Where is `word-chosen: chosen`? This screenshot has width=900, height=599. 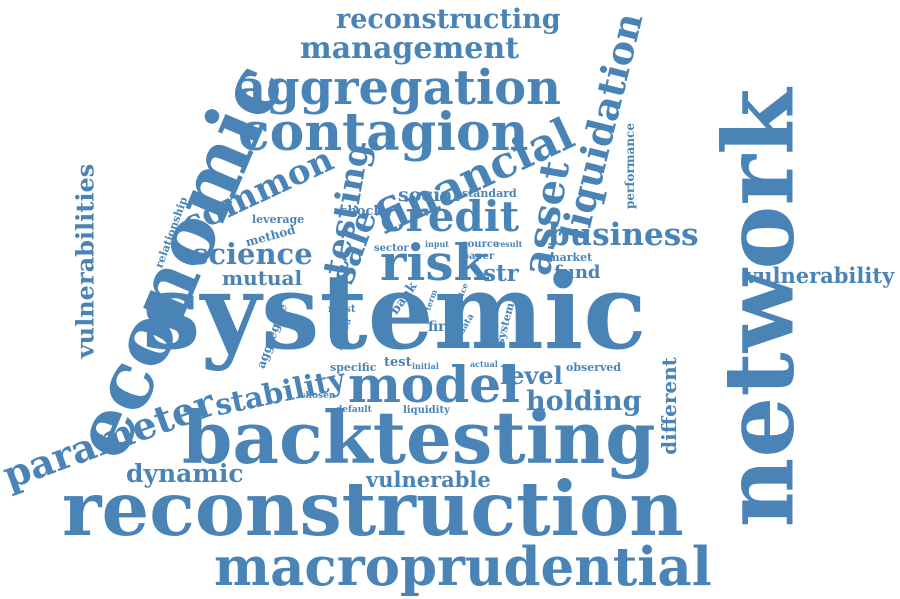
word-chosen: chosen is located at coordinates (318, 396).